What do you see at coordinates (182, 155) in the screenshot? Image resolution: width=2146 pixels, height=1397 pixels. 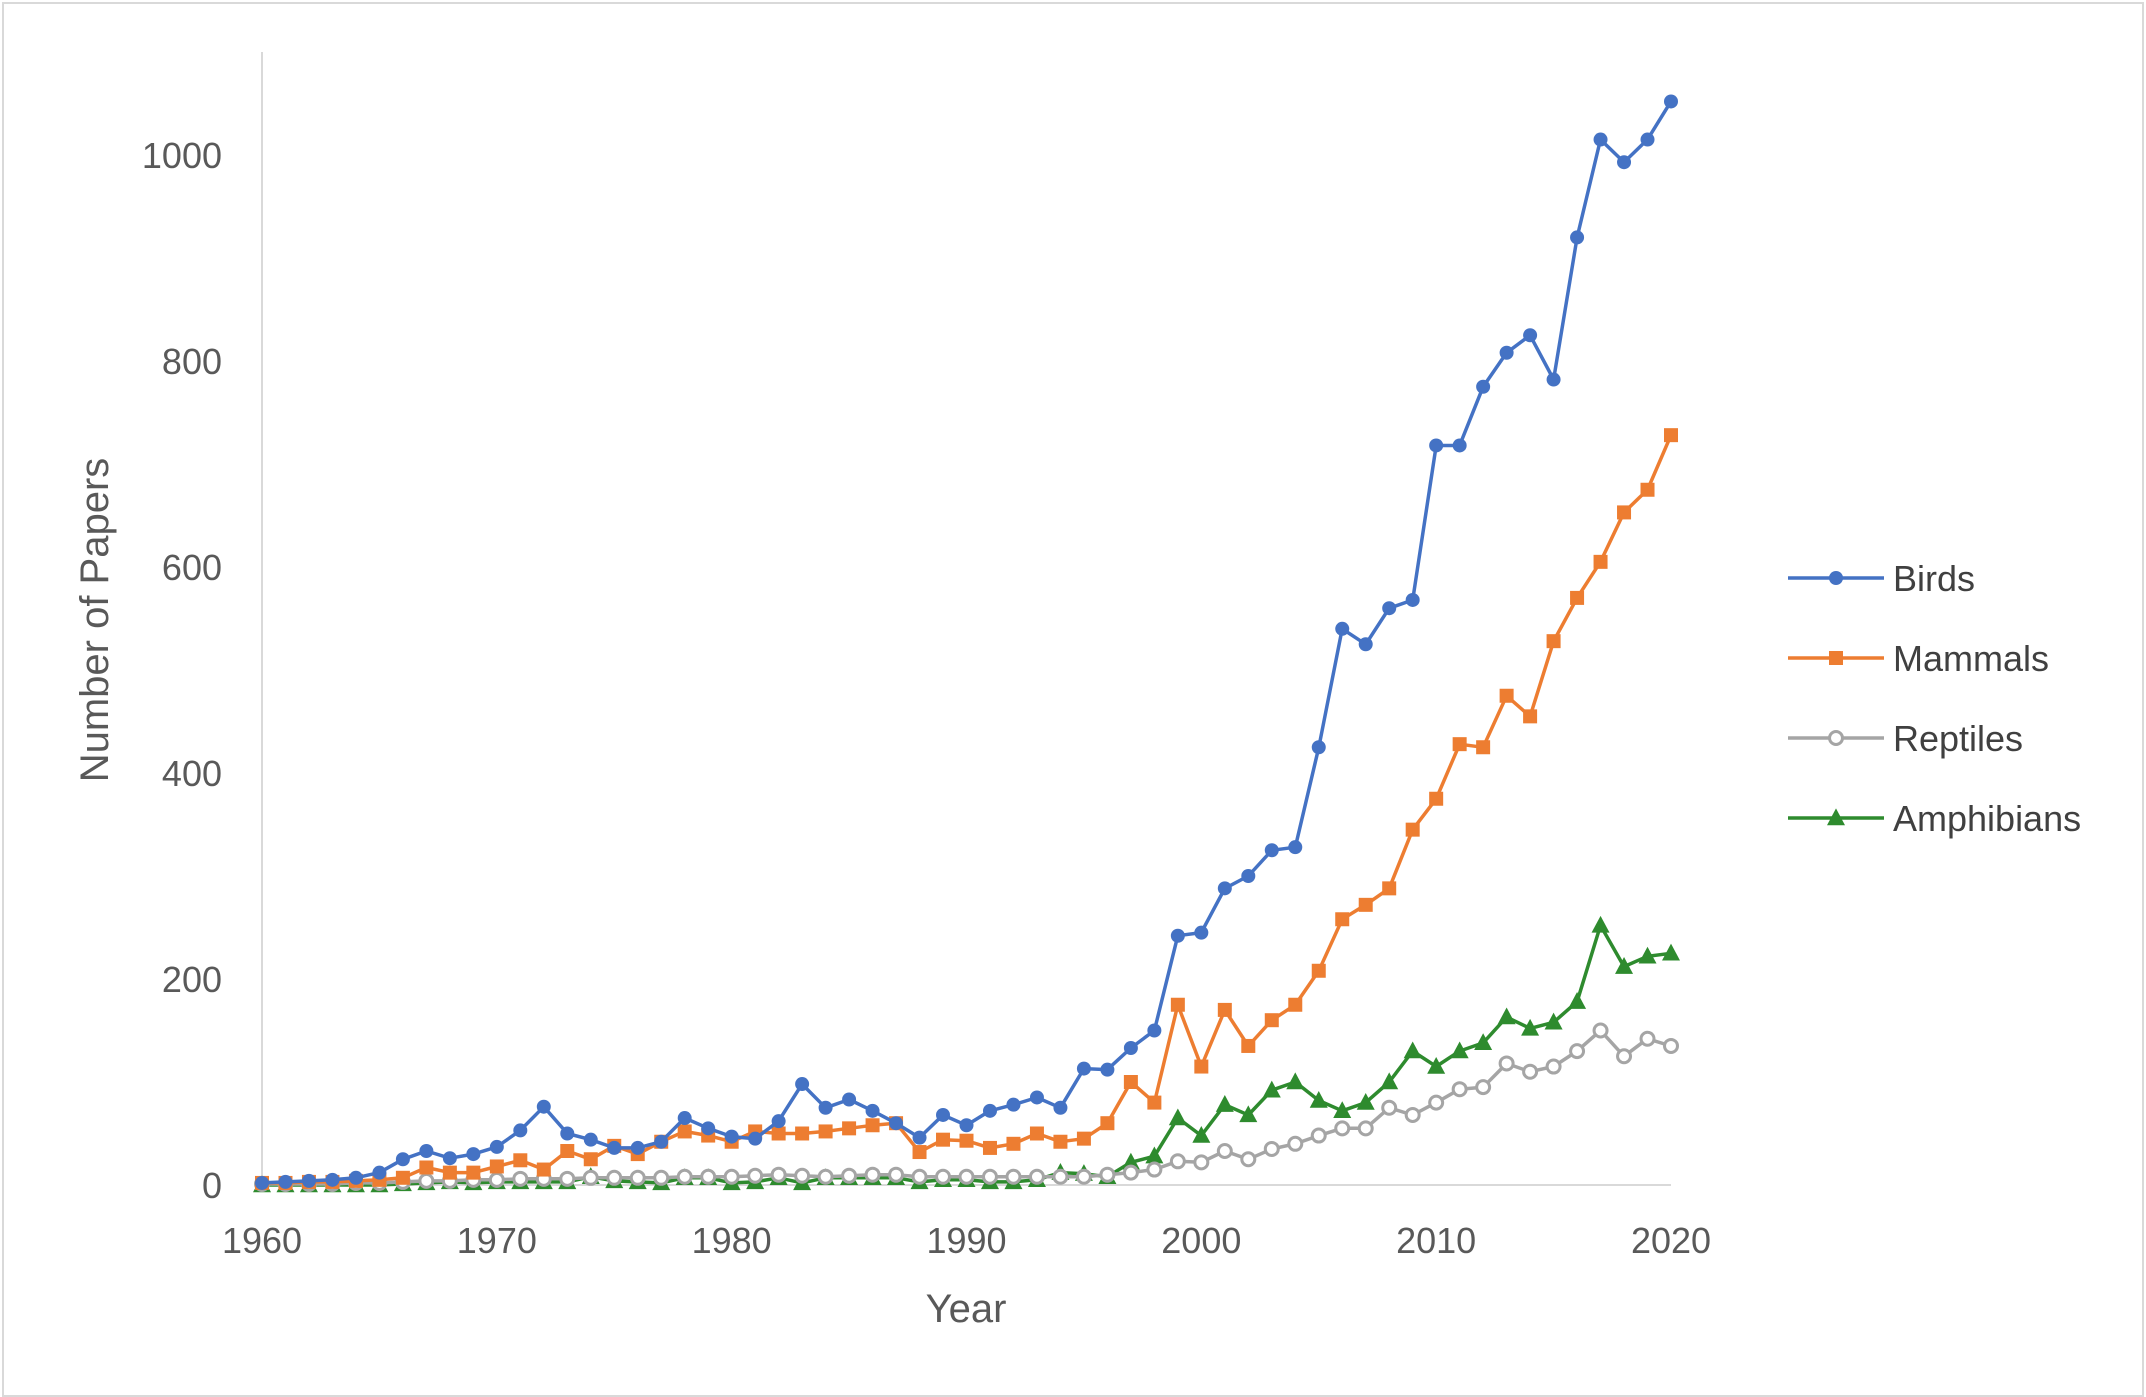 I see `y-tick-label: 1000` at bounding box center [182, 155].